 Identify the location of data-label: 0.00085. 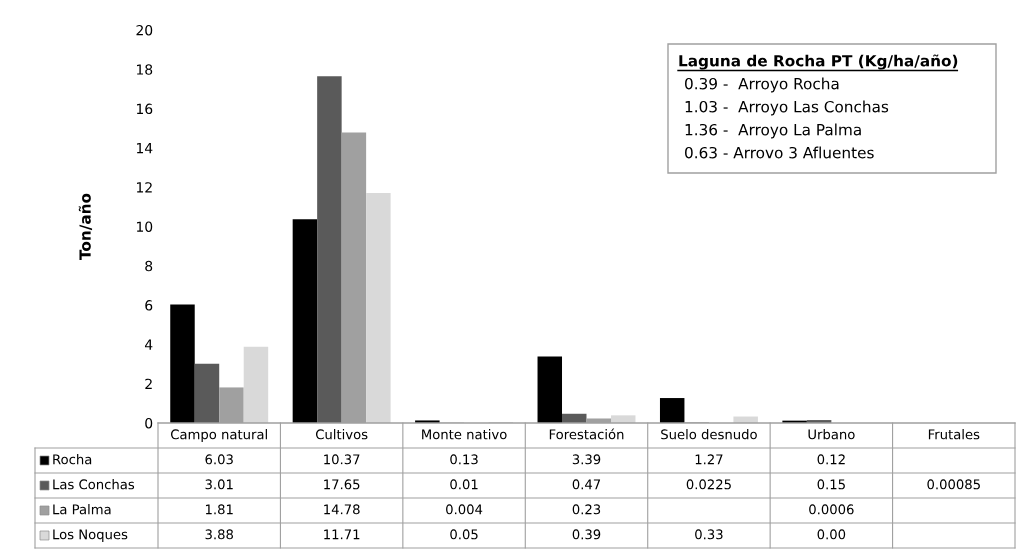
(953, 484).